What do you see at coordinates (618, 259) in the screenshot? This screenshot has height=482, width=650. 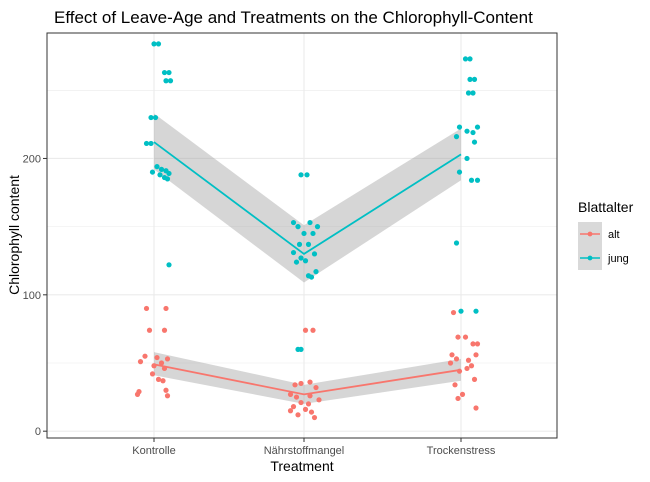 I see `legend-label-jung: jung` at bounding box center [618, 259].